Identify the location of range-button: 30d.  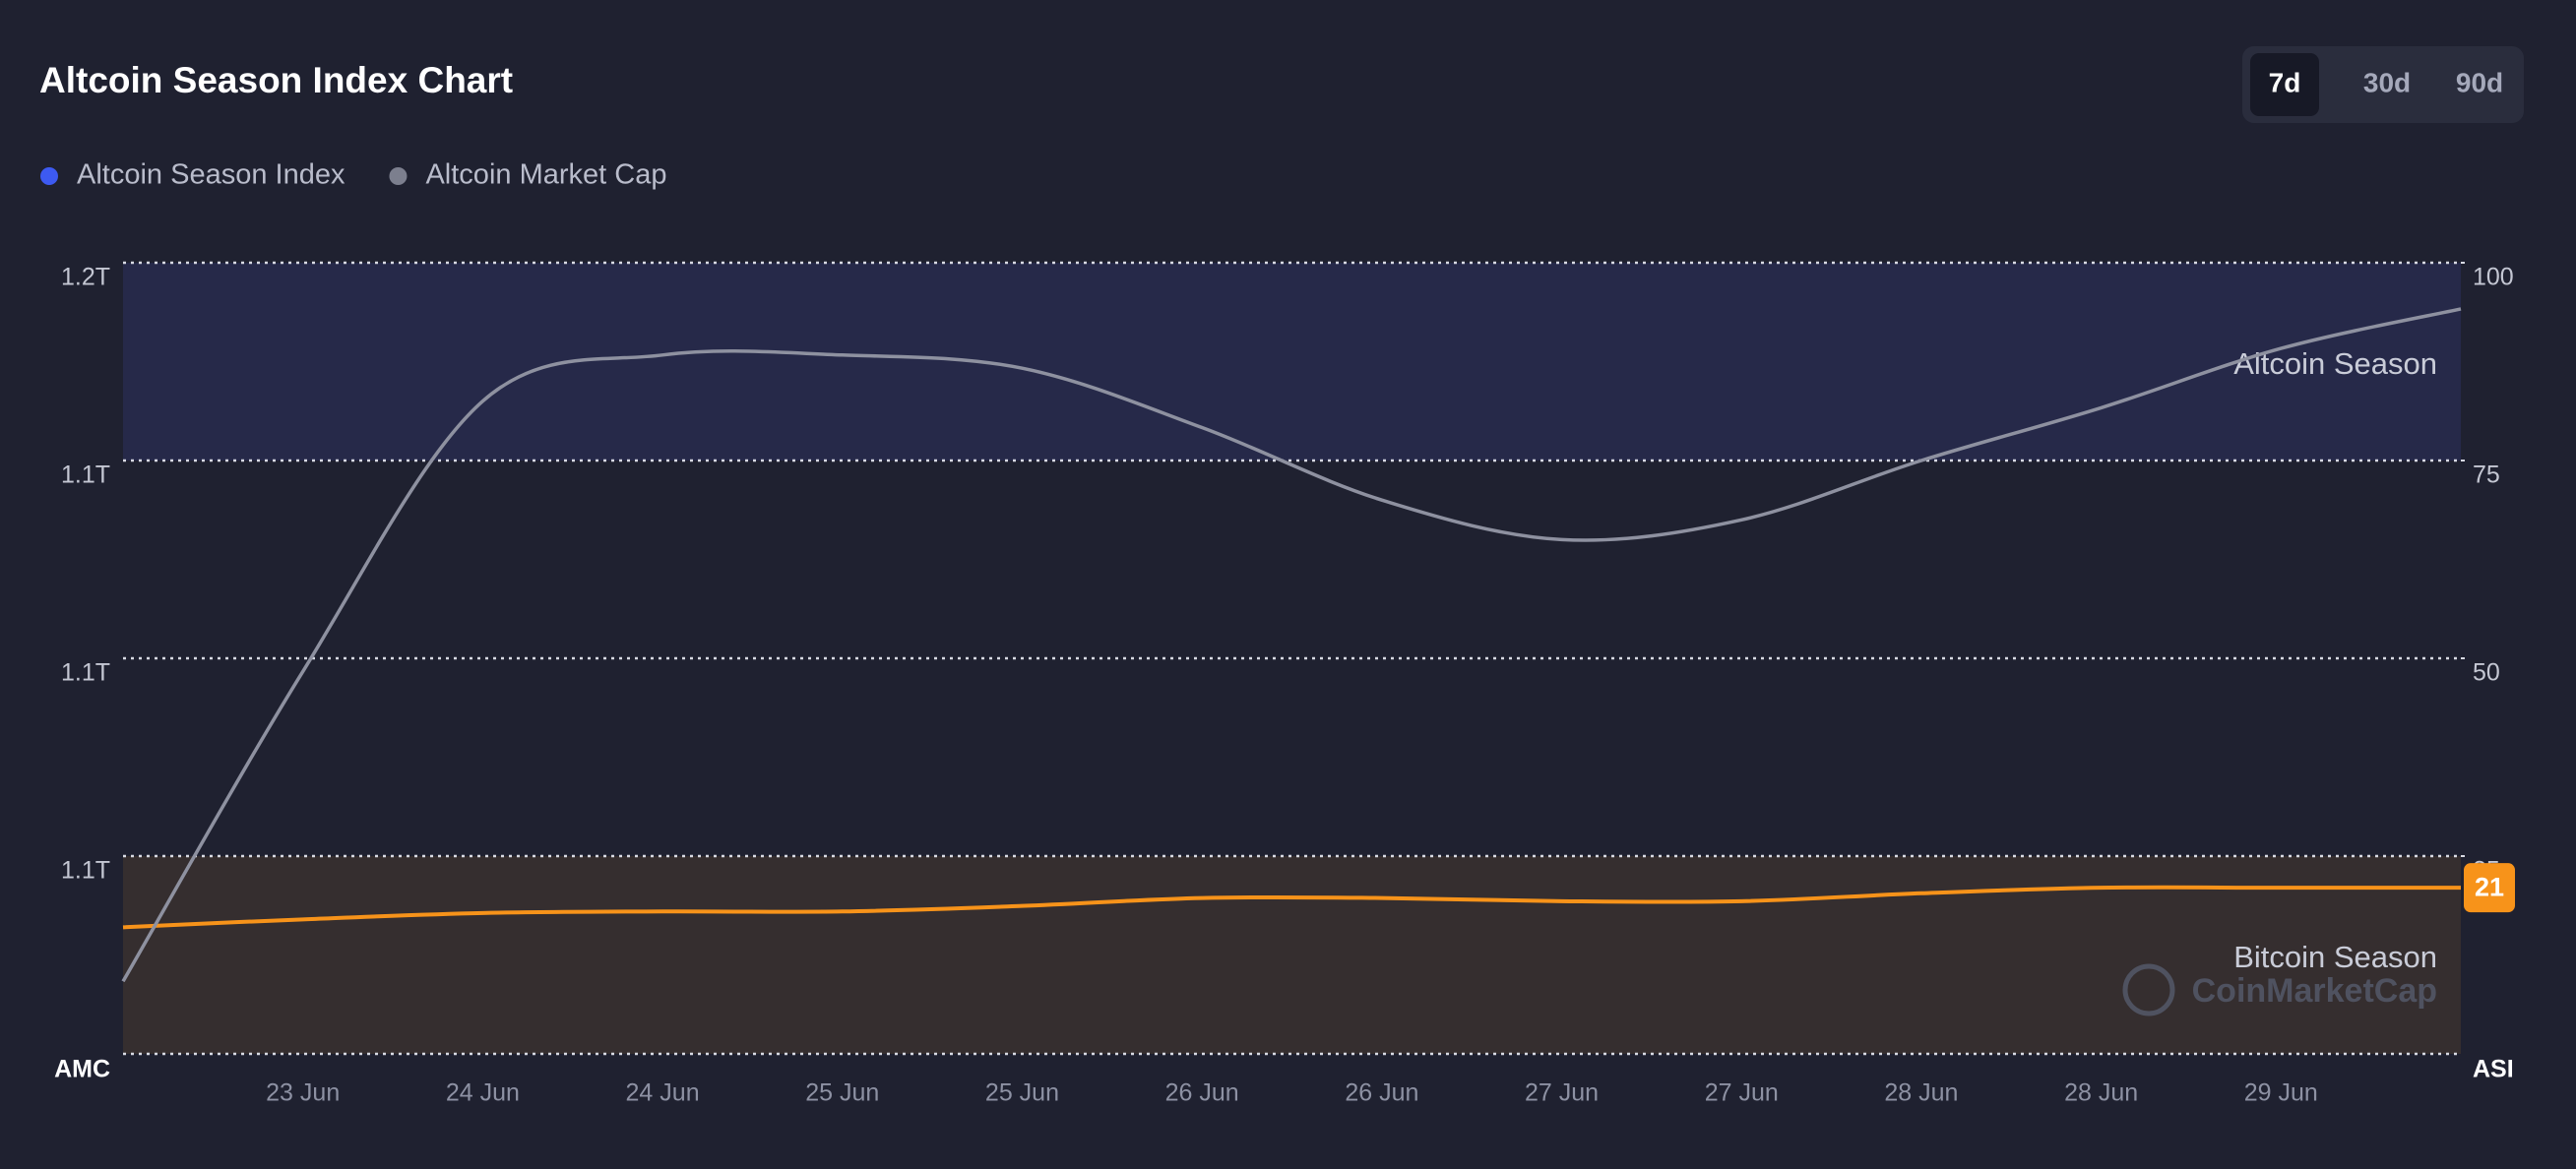
(2387, 82).